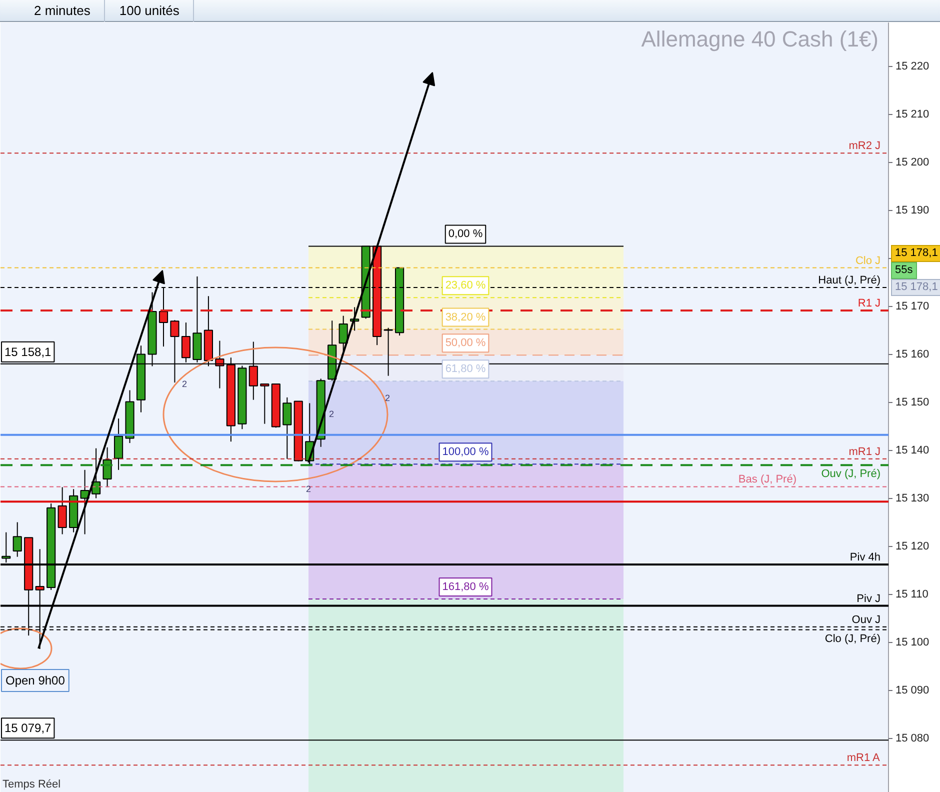  What do you see at coordinates (913, 402) in the screenshot?
I see `y-tick-label: 15 150` at bounding box center [913, 402].